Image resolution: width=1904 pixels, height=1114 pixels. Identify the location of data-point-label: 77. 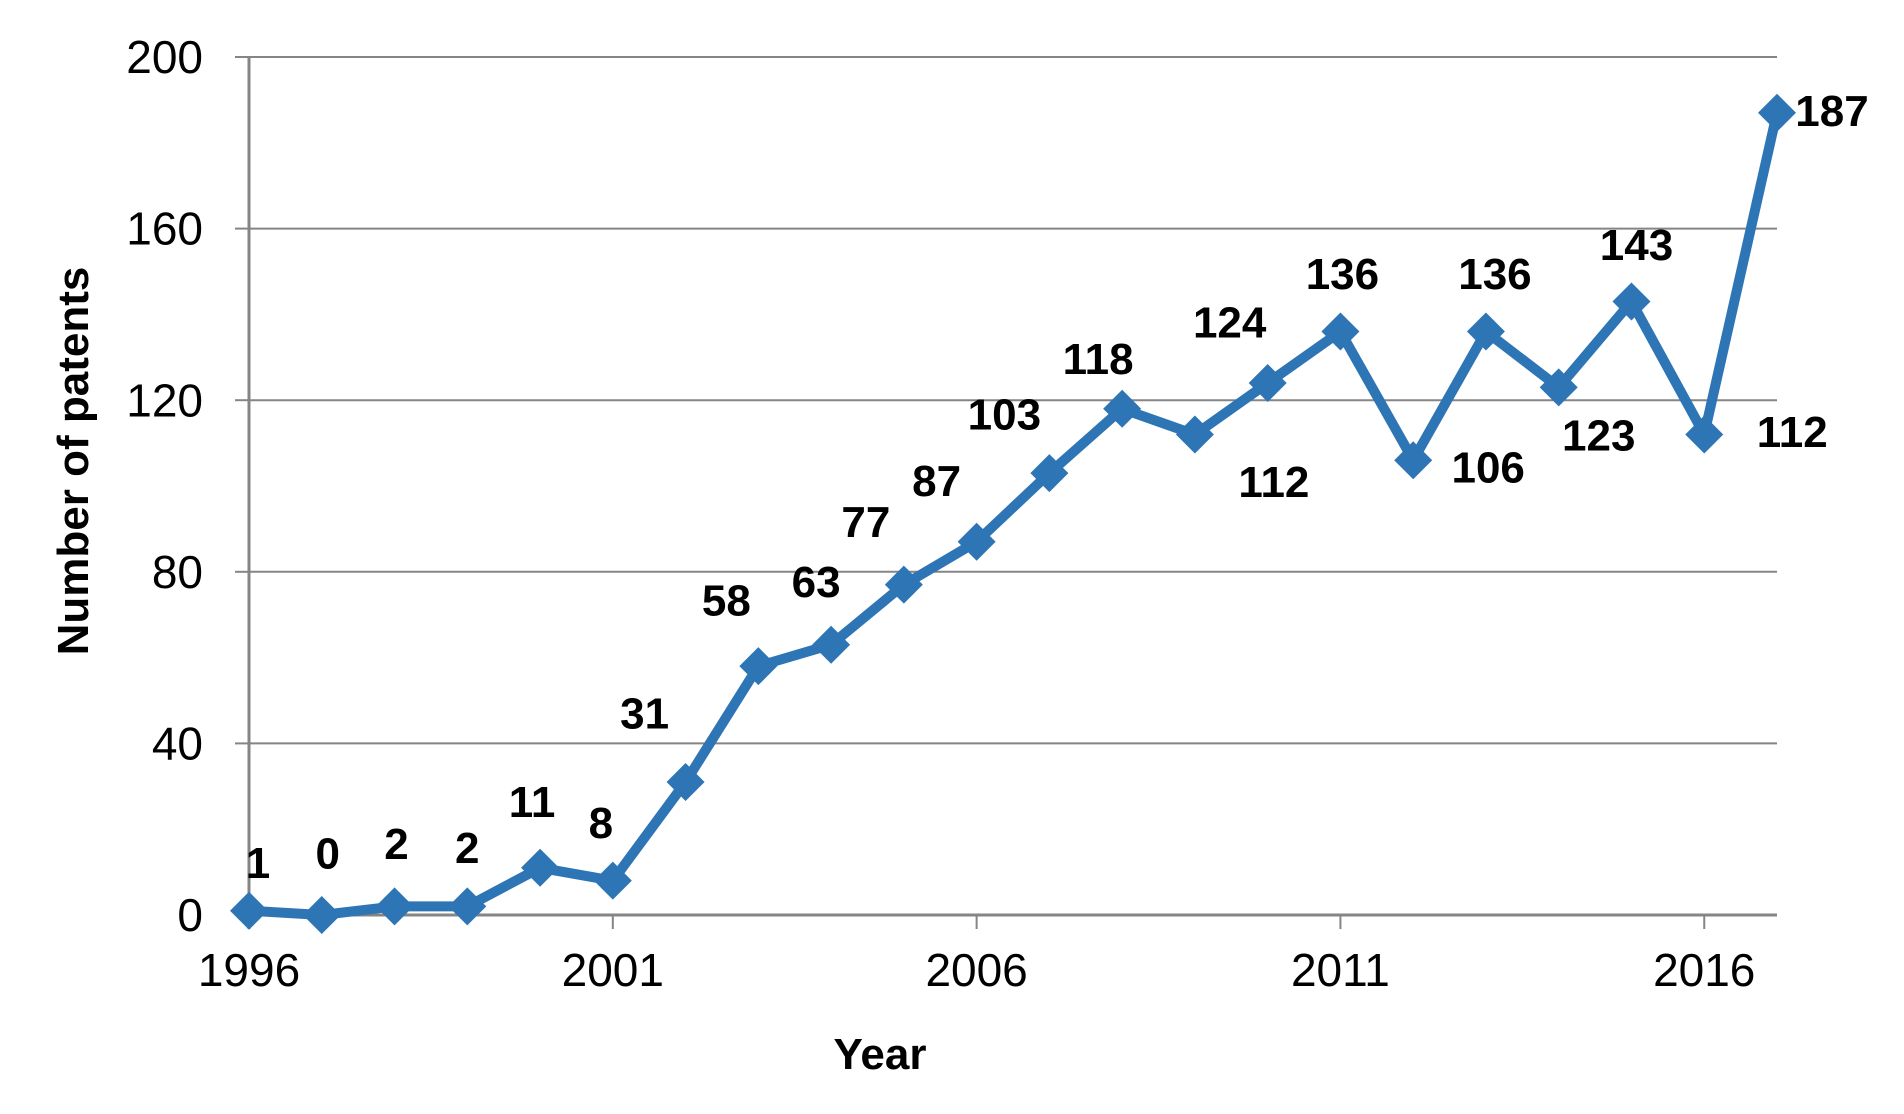
(865, 522).